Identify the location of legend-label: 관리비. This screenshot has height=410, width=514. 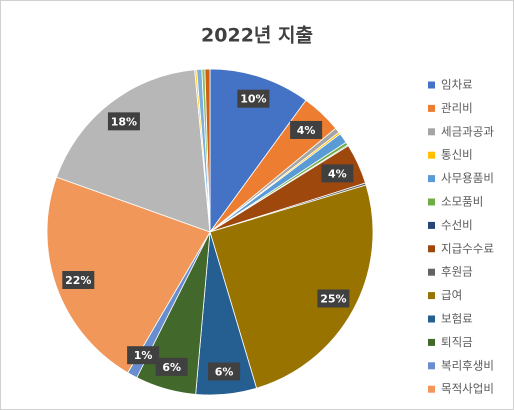
(457, 108).